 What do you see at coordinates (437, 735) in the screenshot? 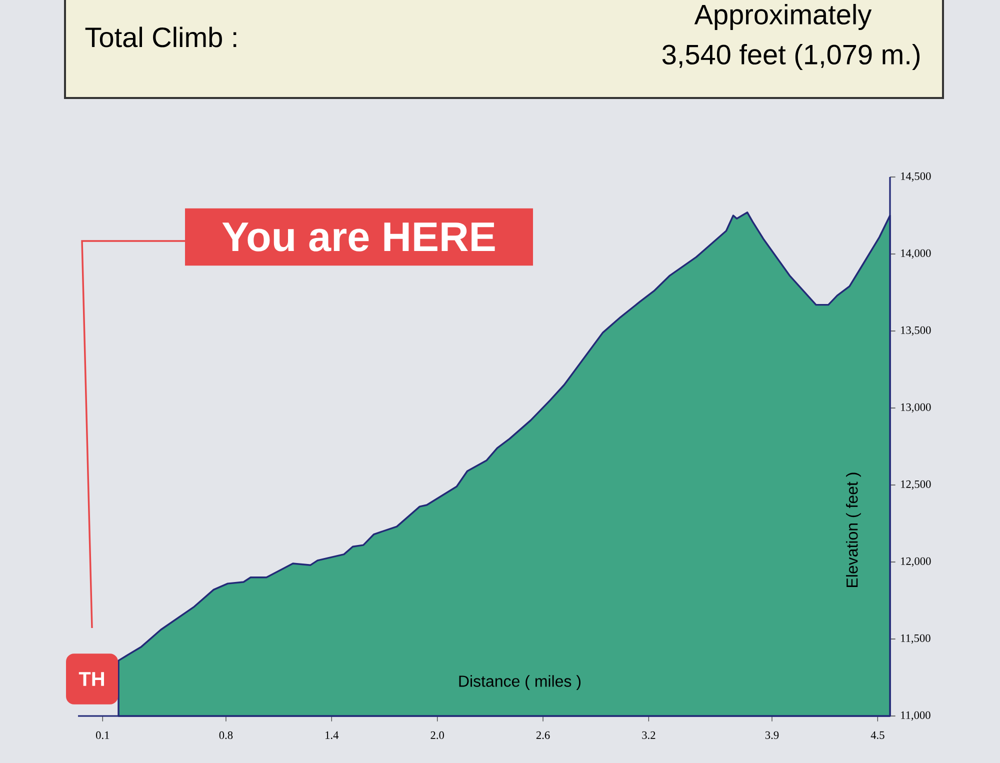
I see `x-tick-label: 2.0` at bounding box center [437, 735].